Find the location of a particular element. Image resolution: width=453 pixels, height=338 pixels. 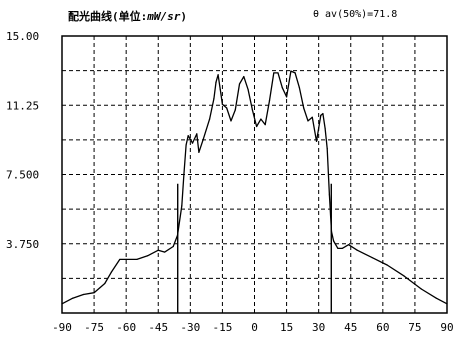

x-tick-label: -15 is located at coordinates (222, 327).